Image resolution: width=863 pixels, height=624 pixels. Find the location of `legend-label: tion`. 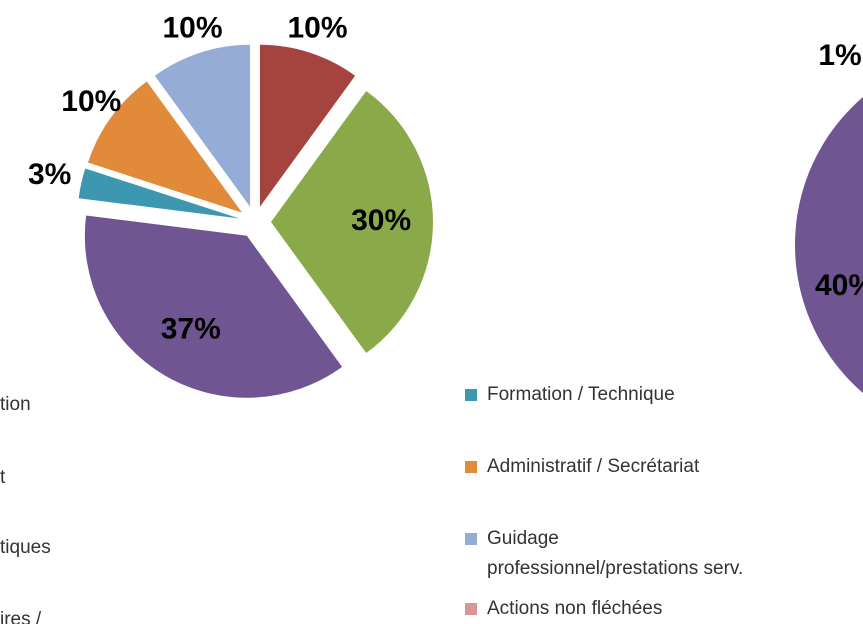

legend-label: tion is located at coordinates (15, 404).